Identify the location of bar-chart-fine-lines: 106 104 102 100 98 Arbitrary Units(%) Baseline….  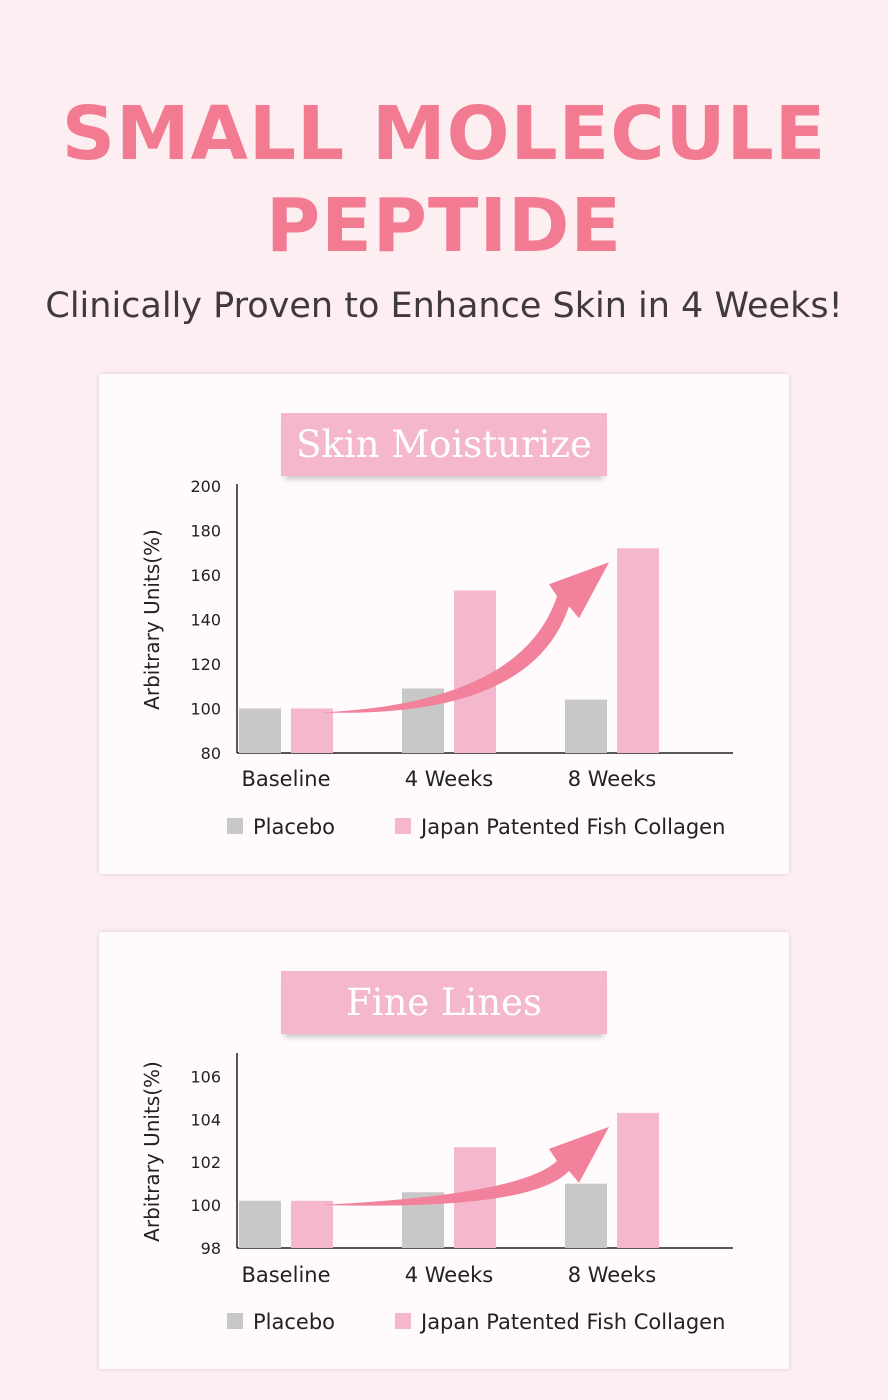
(436, 1193).